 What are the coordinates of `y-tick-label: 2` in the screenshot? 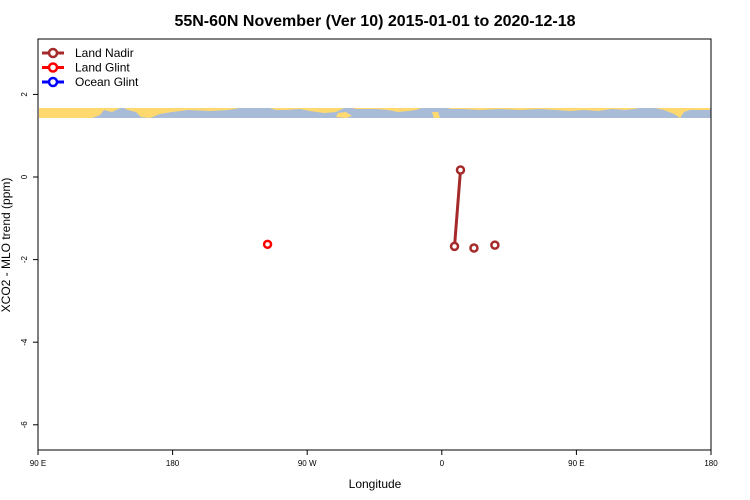 It's located at (24, 94).